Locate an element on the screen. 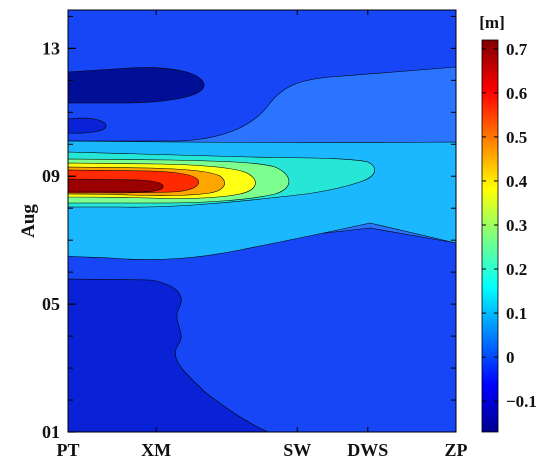  colorbar-unit-label: [m] is located at coordinates (491, 22).